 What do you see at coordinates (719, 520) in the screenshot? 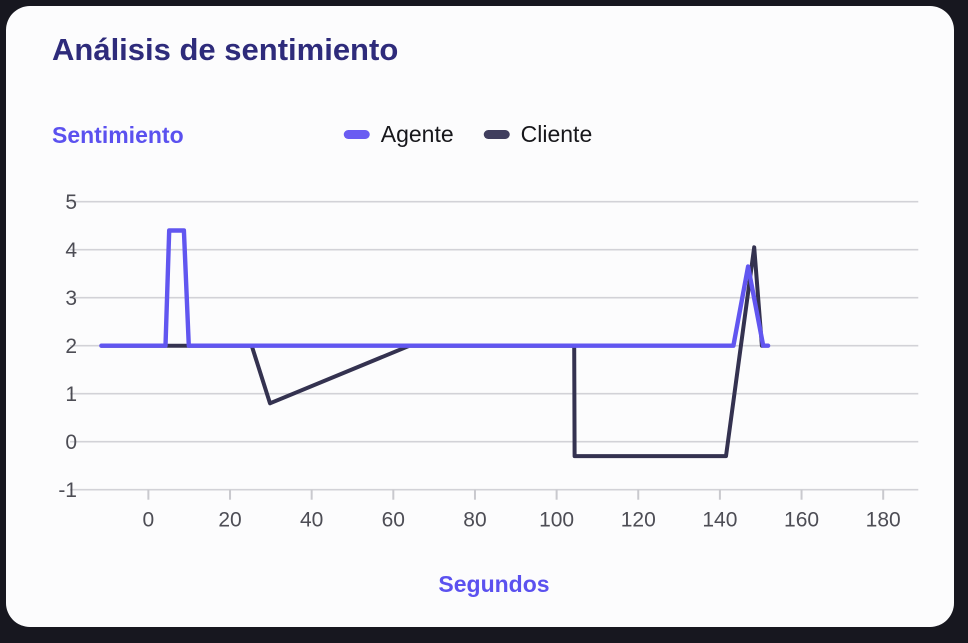
I see `x-tick-label: 140` at bounding box center [719, 520].